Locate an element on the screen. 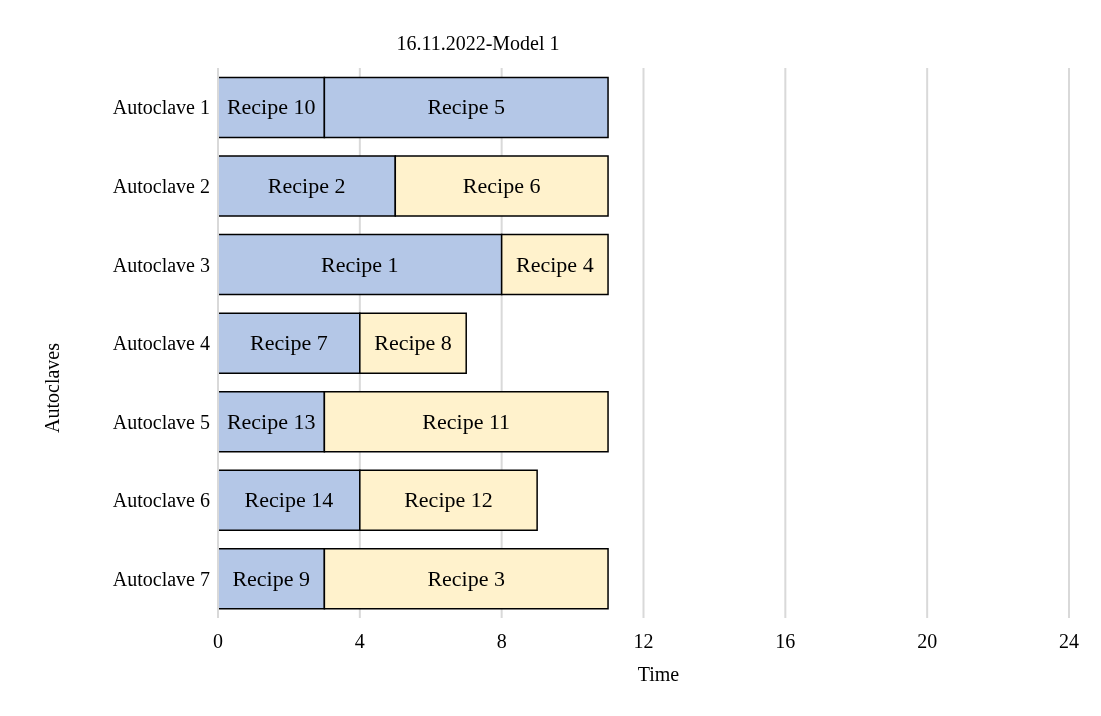 This screenshot has height=716, width=1101. x-tick-label: 4 is located at coordinates (359, 641).